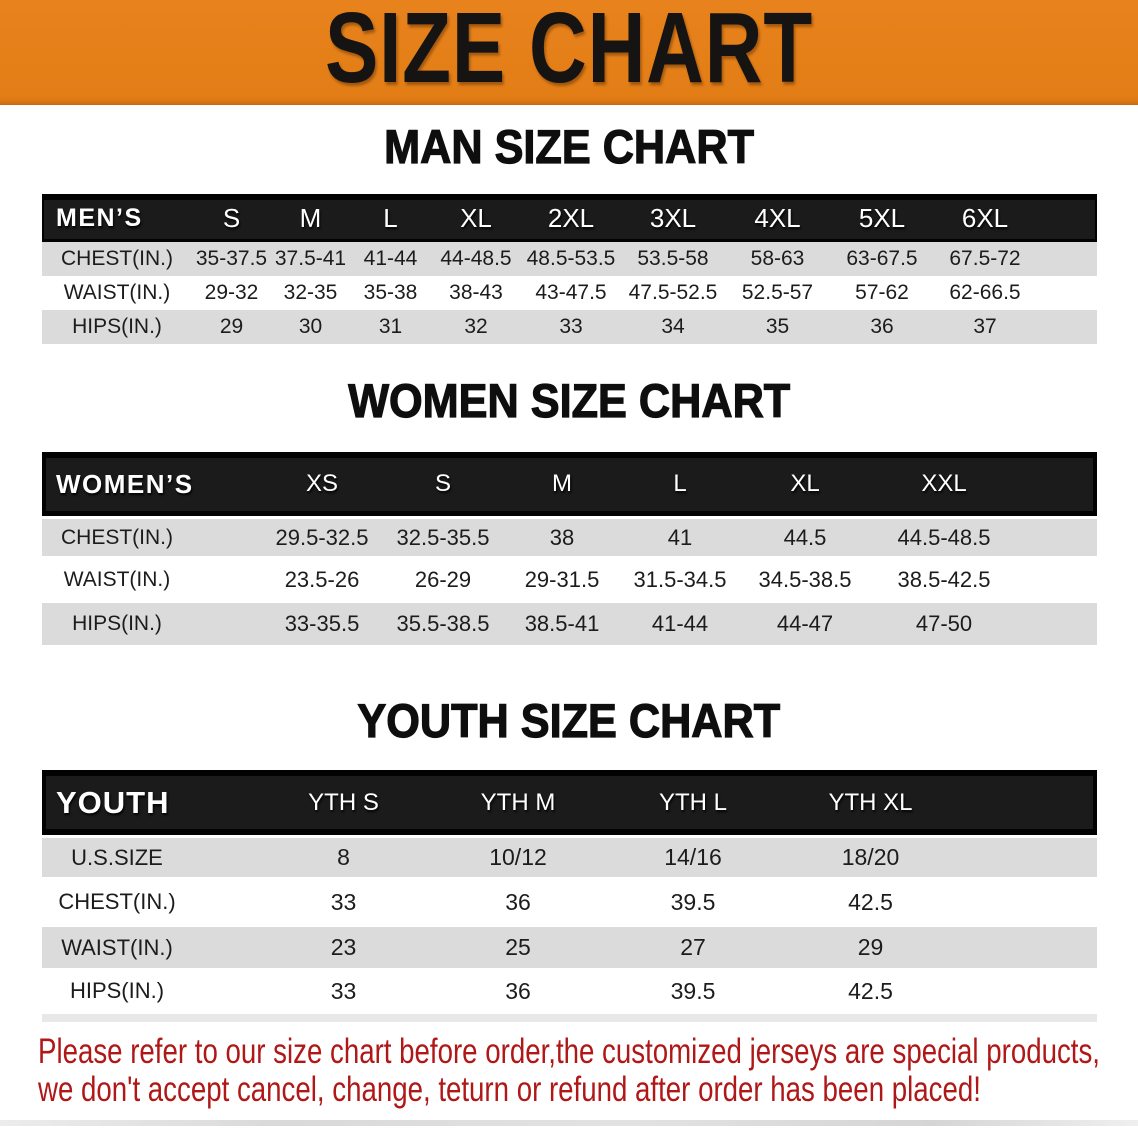  What do you see at coordinates (117, 258) in the screenshot?
I see `men-row-label: CHEST(IN.)` at bounding box center [117, 258].